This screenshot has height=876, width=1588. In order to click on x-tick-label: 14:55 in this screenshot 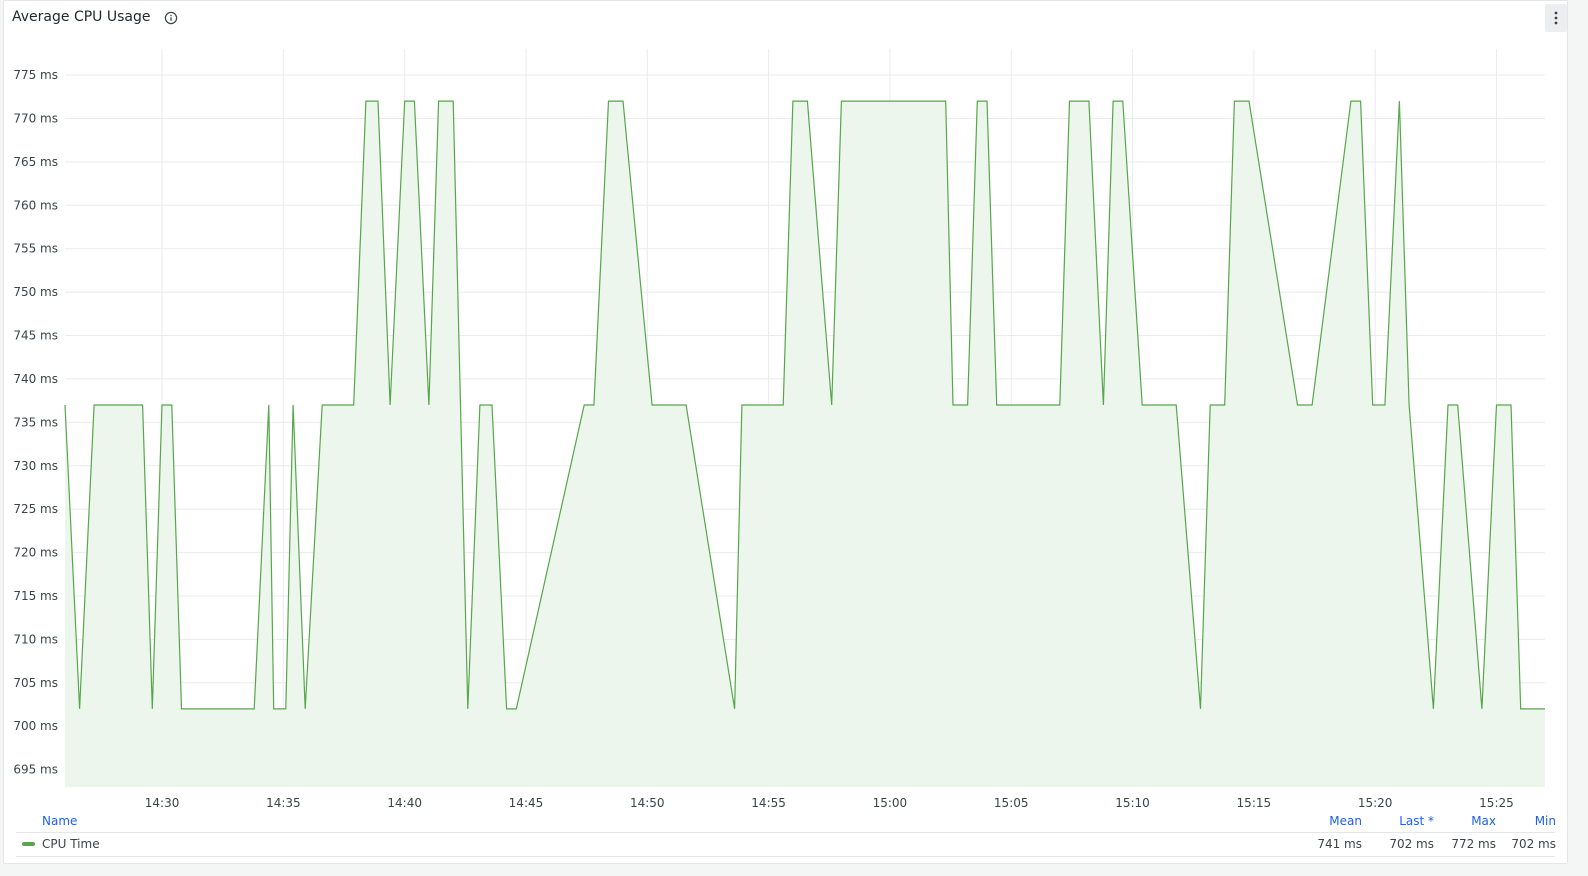, I will do `click(768, 803)`.